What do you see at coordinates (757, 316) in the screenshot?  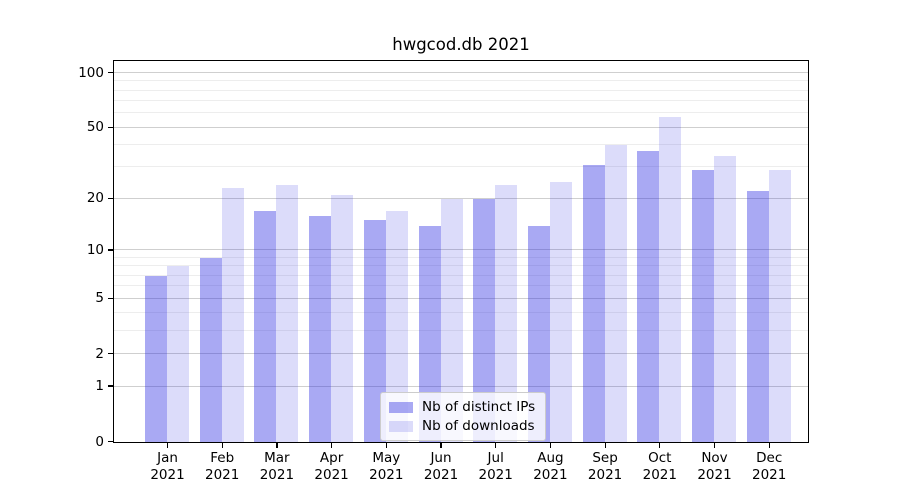 I see `bar-distinct-ips-dec` at bounding box center [757, 316].